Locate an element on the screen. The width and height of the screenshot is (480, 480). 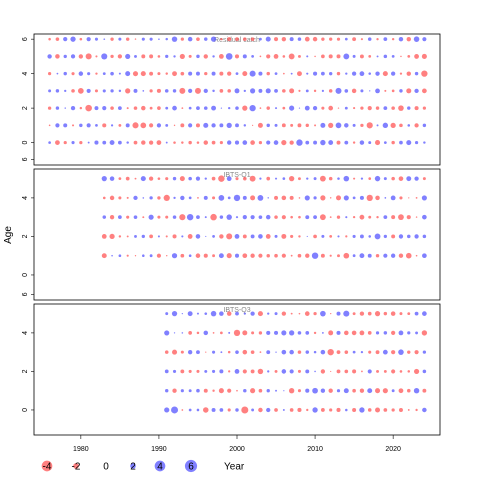
legend-bubble is located at coordinates (133, 466).